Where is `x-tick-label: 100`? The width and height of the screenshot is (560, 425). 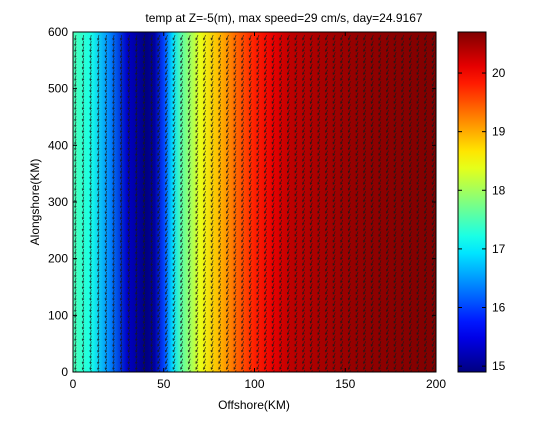 x-tick-label: 100 is located at coordinates (254, 384).